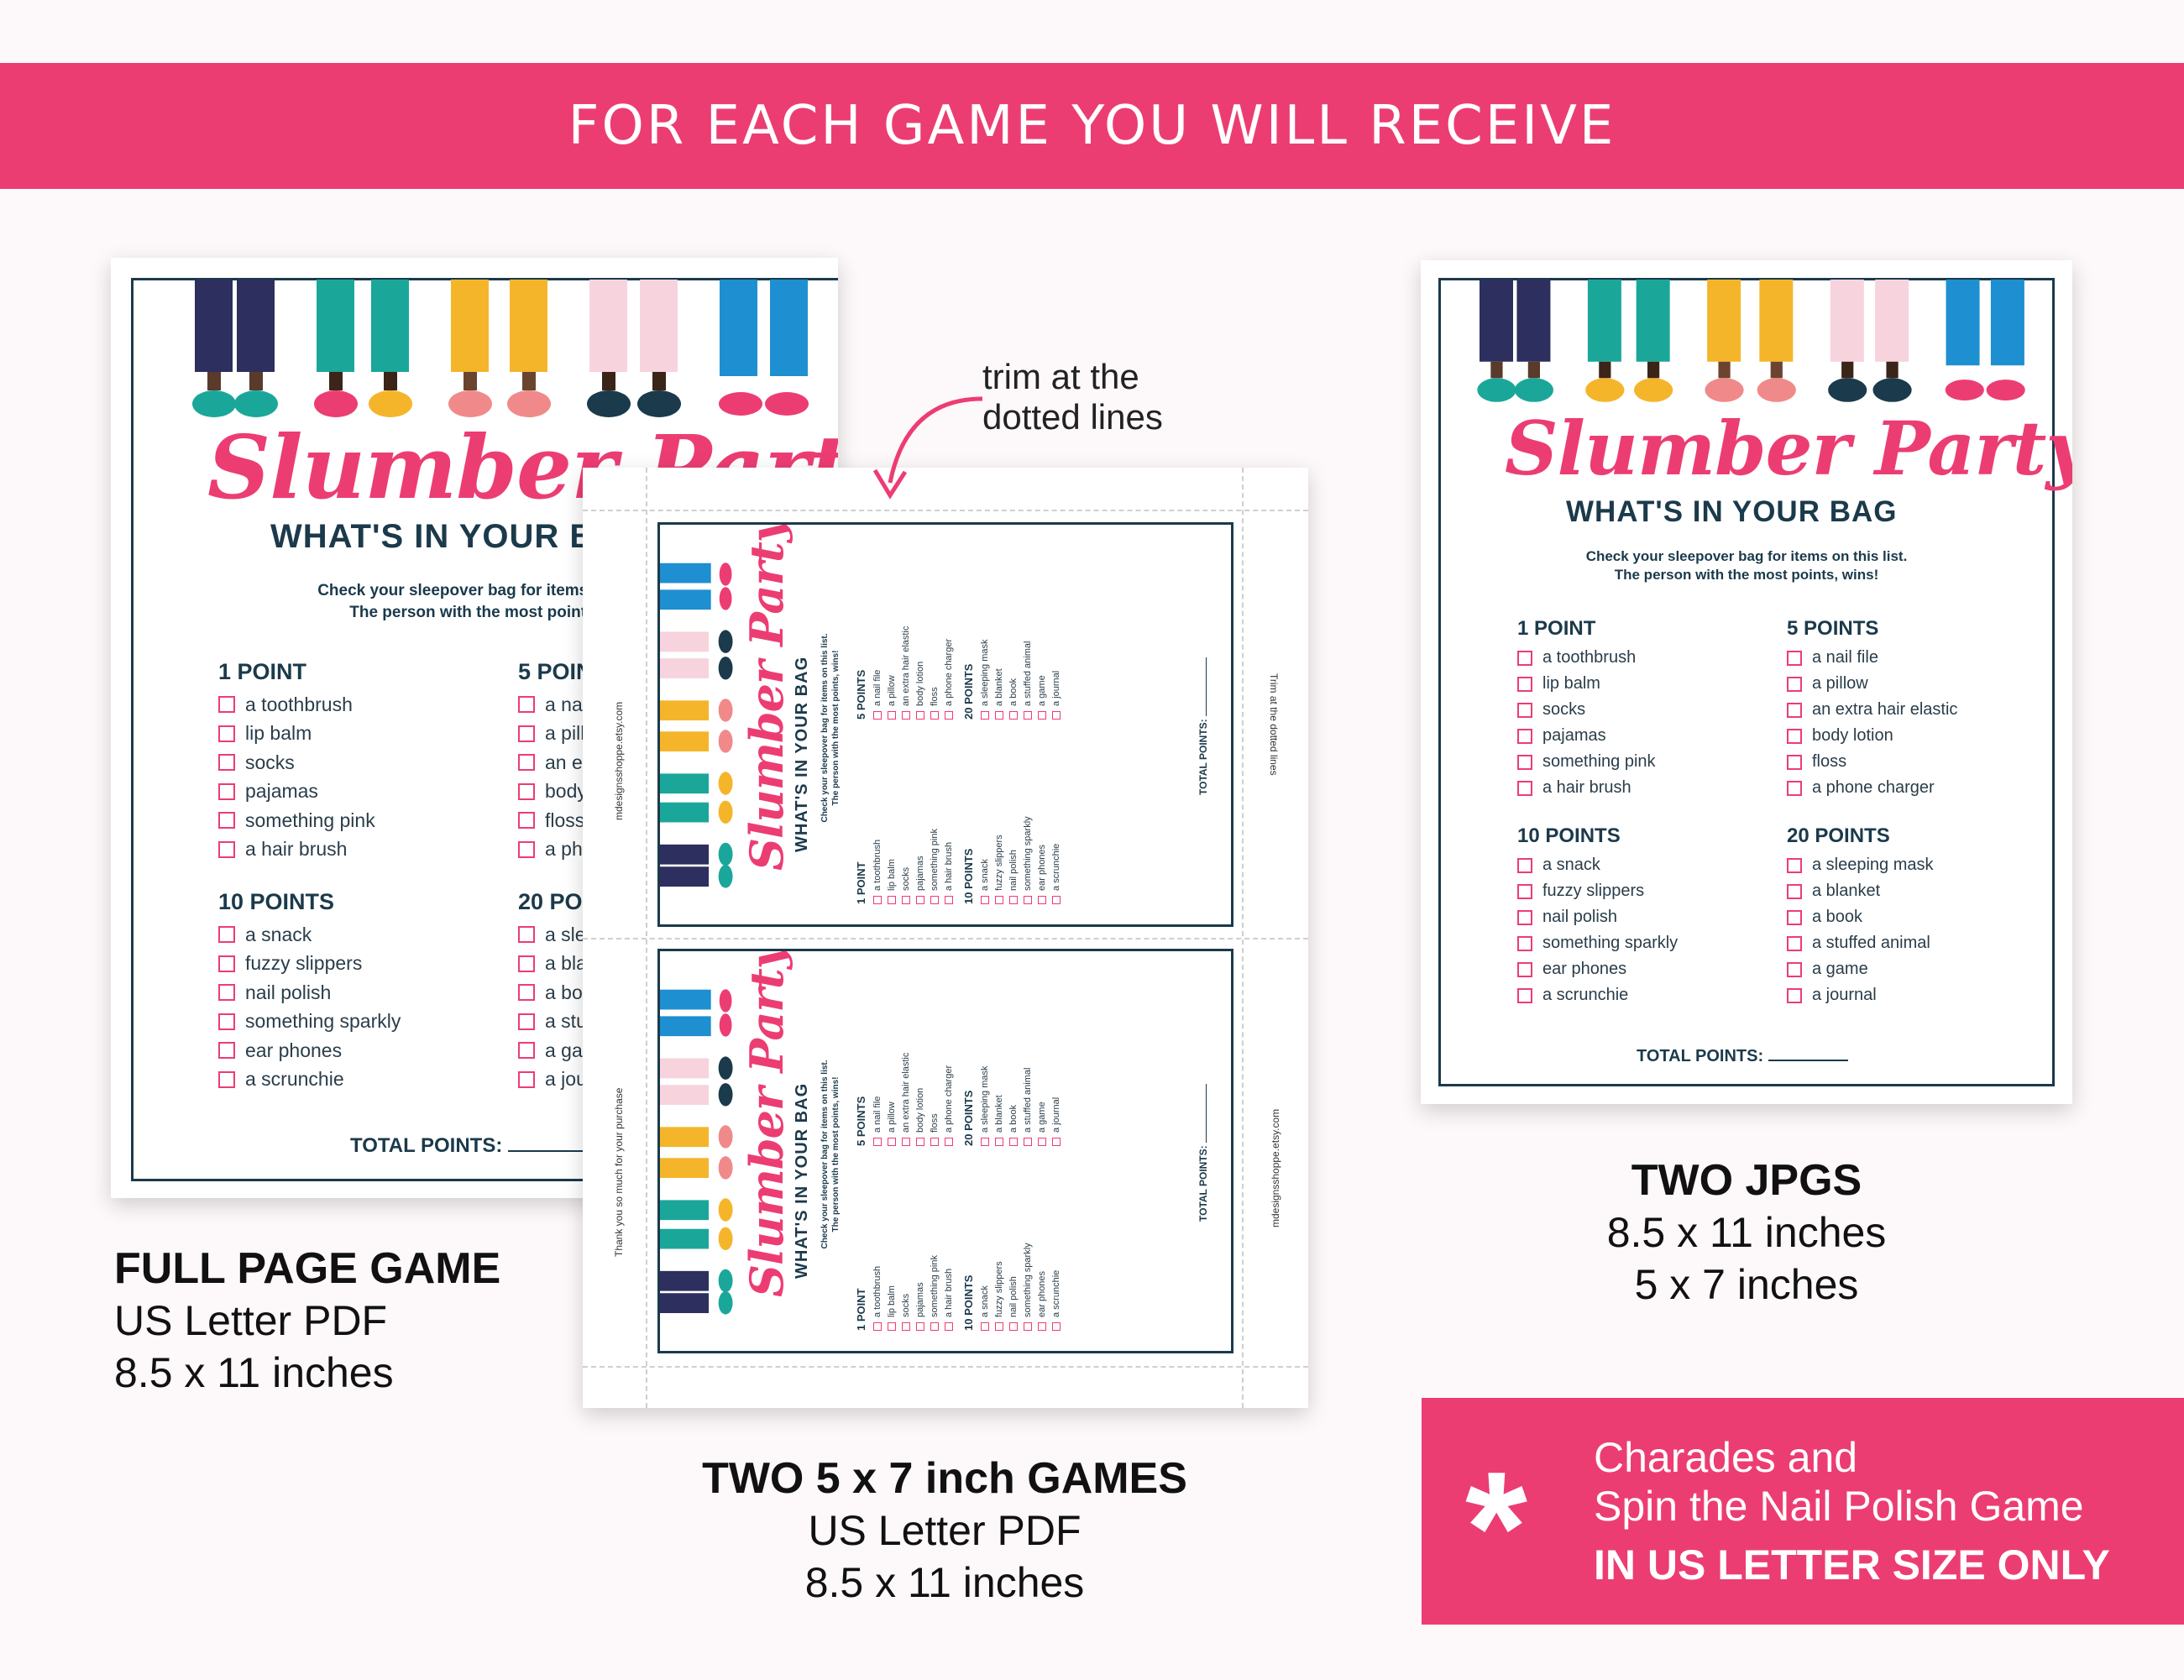 The image size is (2184, 1680). Describe the element at coordinates (1056, 1287) in the screenshot. I see `checklist-item: a scrunchie` at that location.